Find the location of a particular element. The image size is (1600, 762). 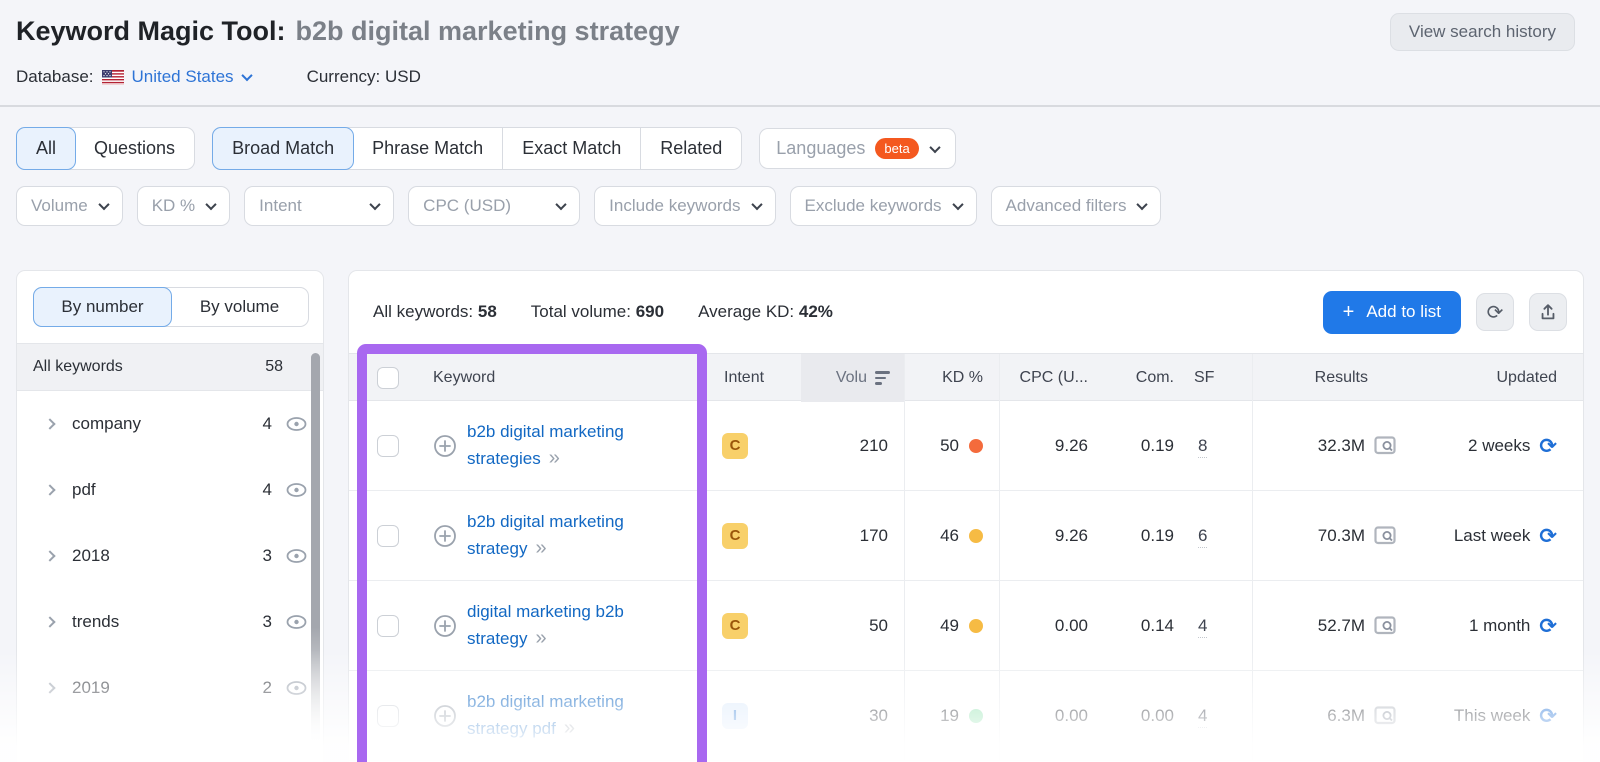

export-button is located at coordinates (1548, 312).